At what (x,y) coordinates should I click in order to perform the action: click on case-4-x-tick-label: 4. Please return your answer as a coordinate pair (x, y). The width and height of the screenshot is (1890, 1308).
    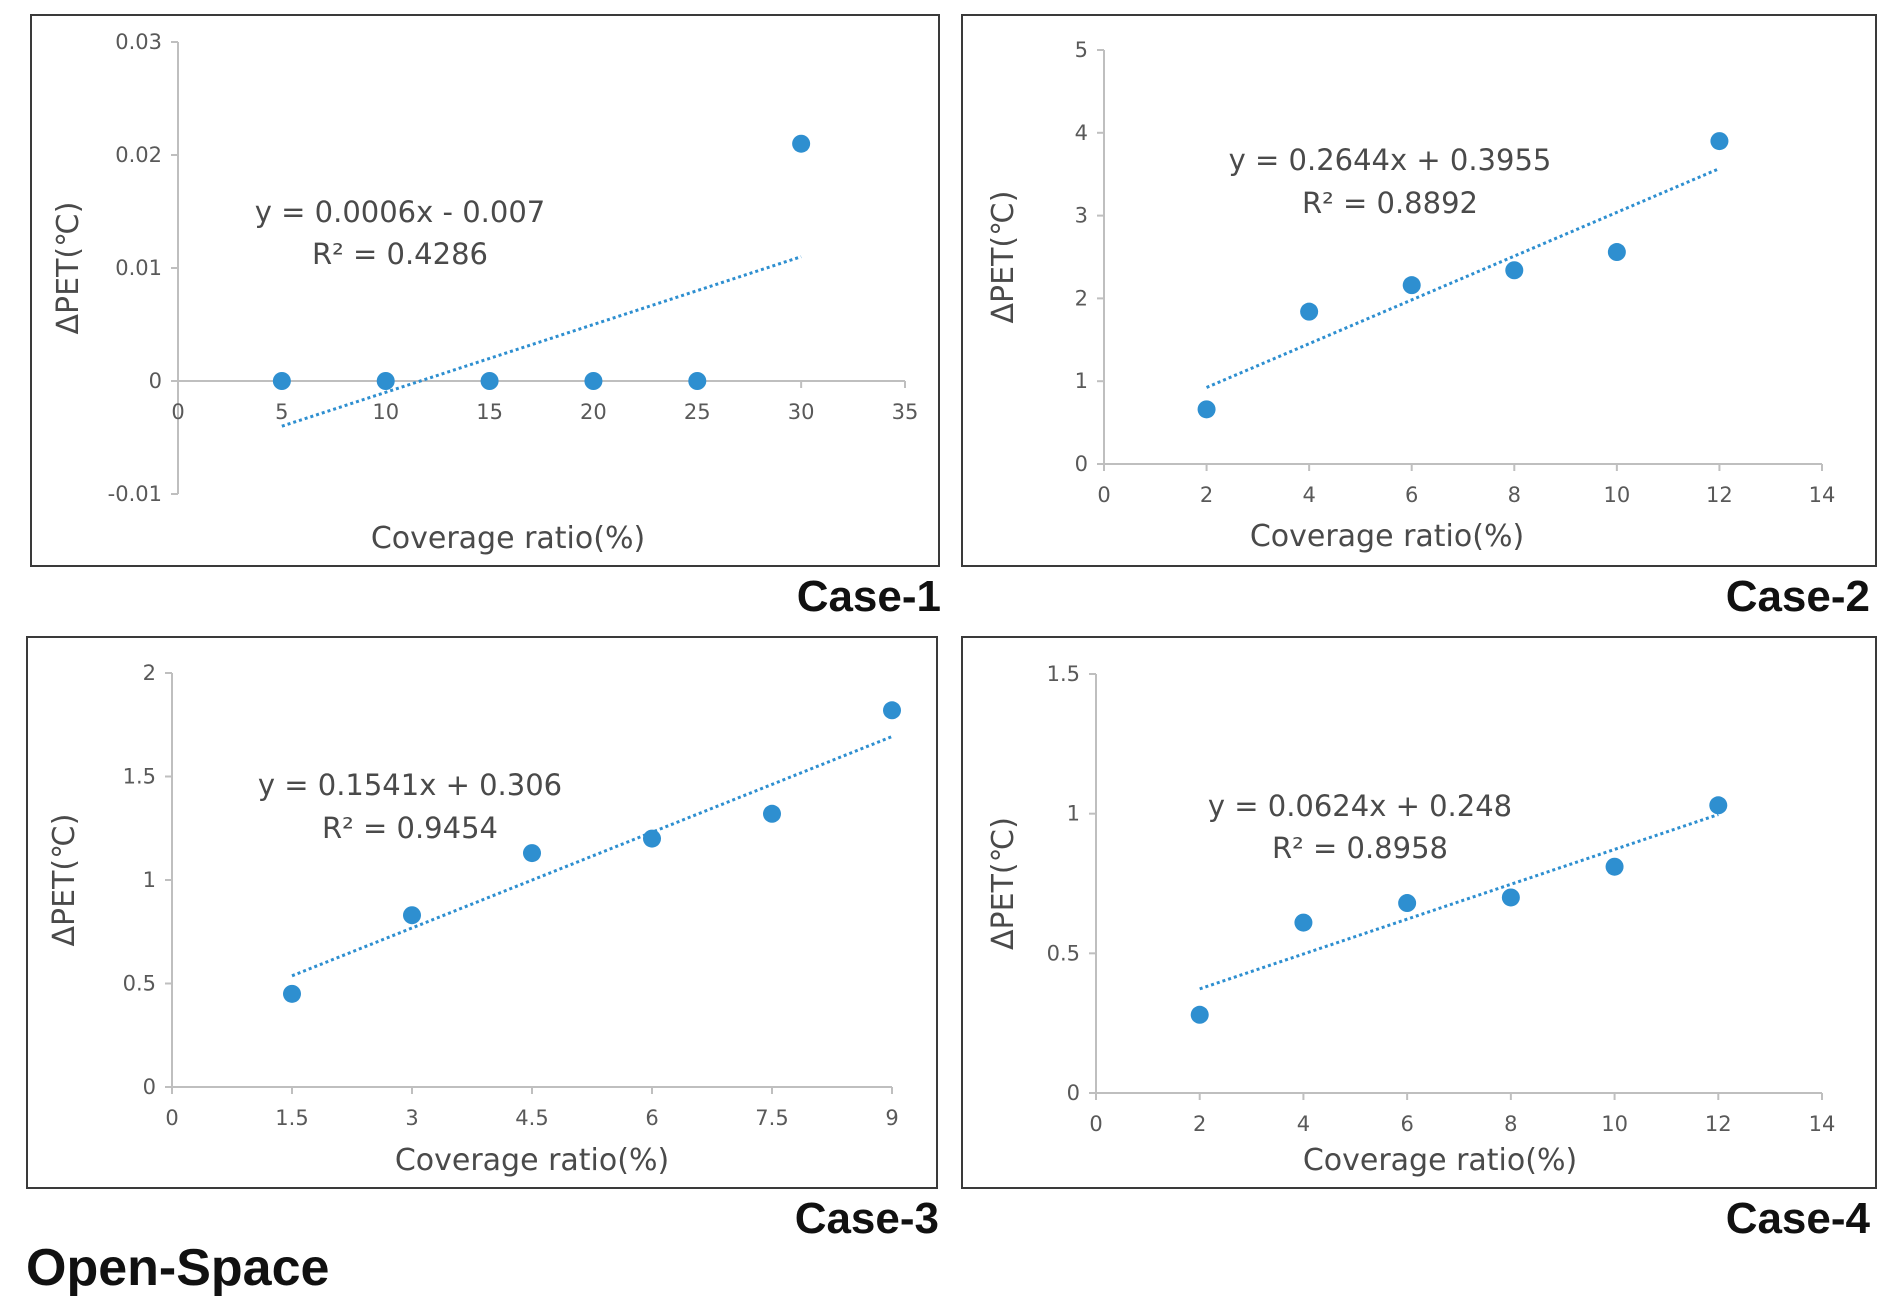
    Looking at the image, I should click on (1303, 1124).